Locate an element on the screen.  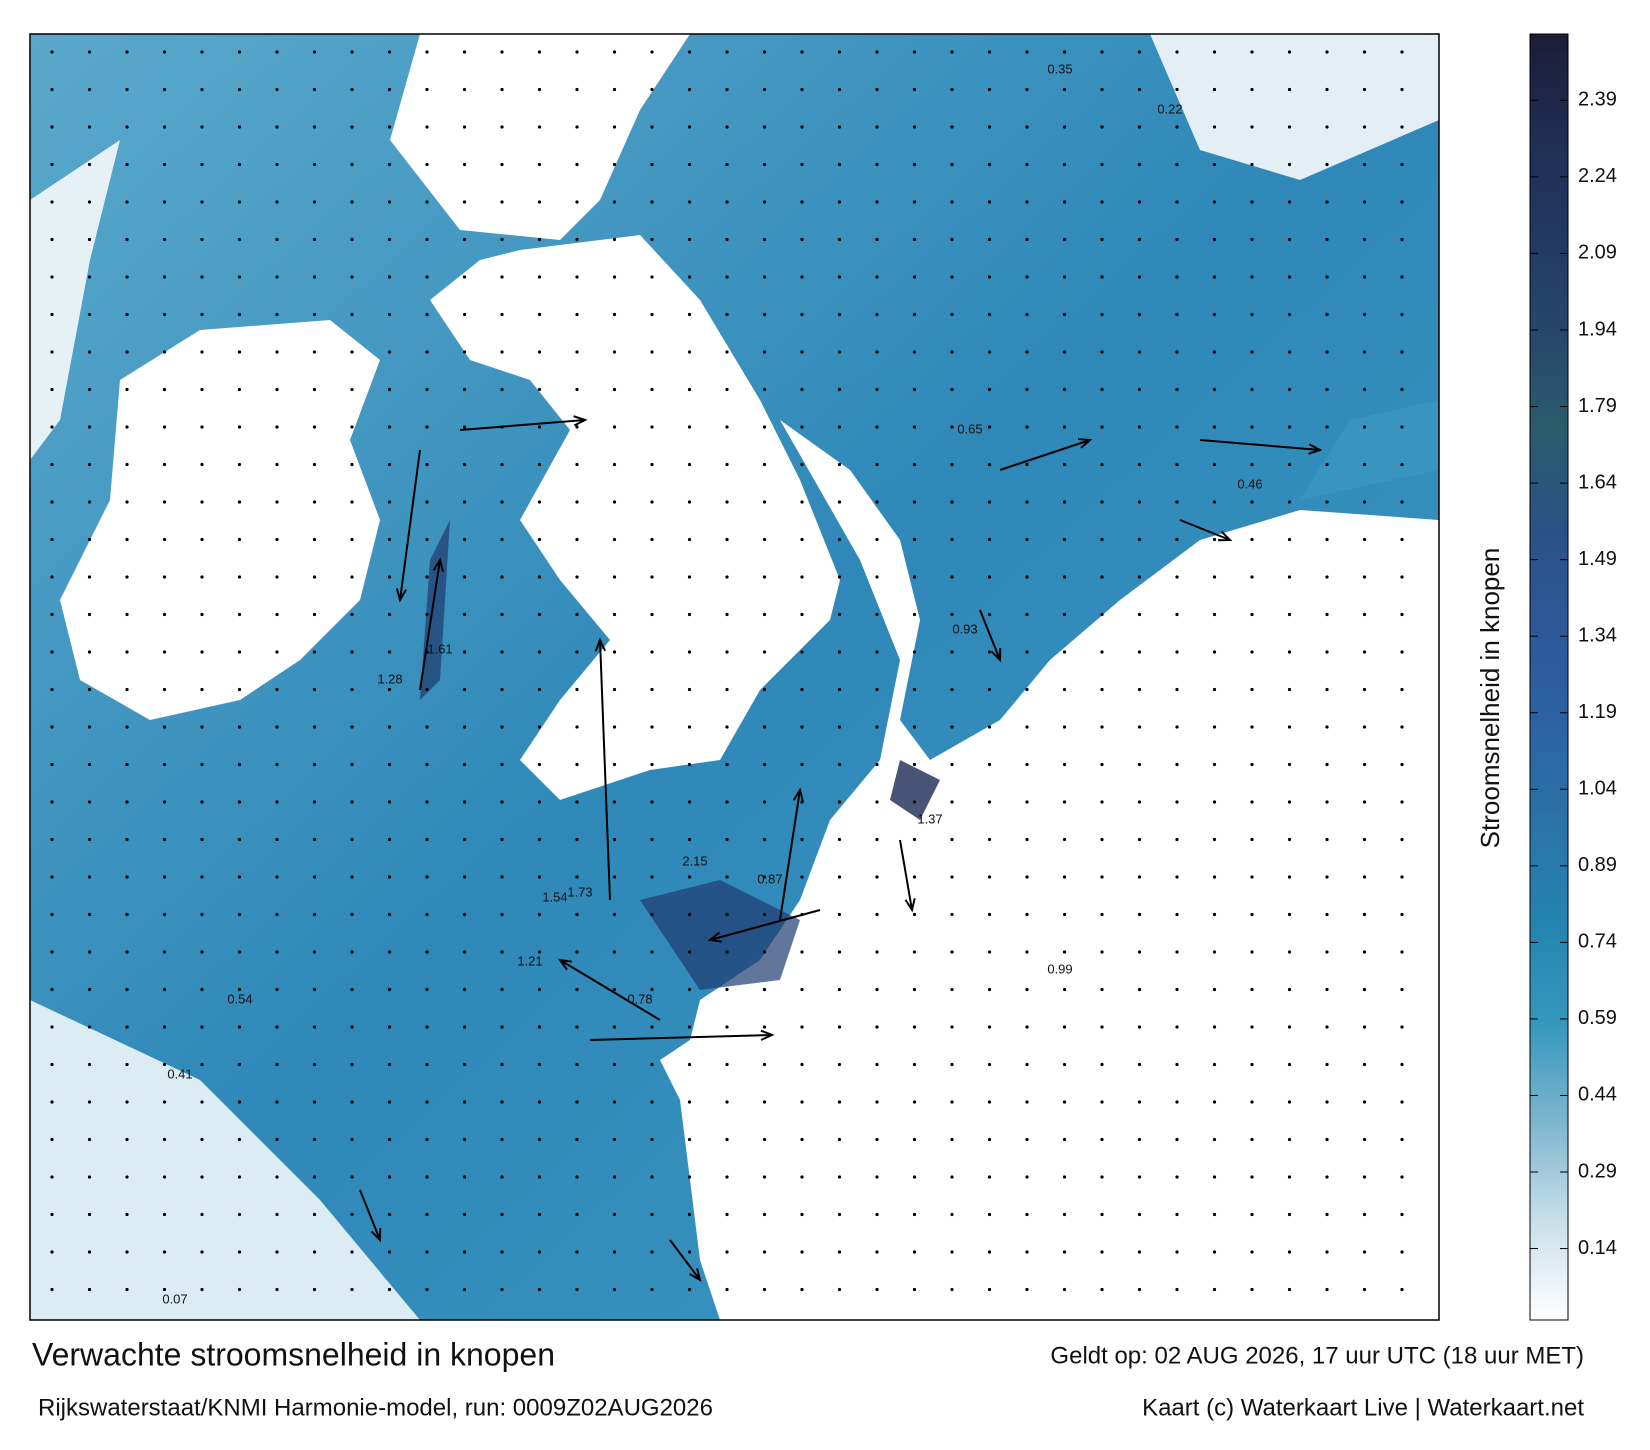
speed-label: 0.93 is located at coordinates (964, 628).